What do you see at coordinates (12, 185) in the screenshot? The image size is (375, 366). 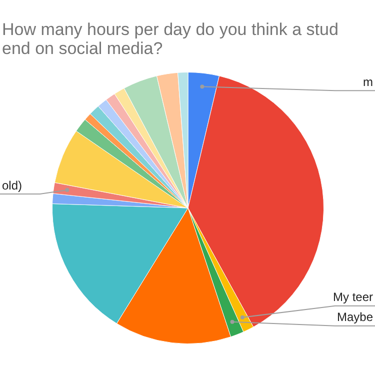 I see `slice-label: old)` at bounding box center [12, 185].